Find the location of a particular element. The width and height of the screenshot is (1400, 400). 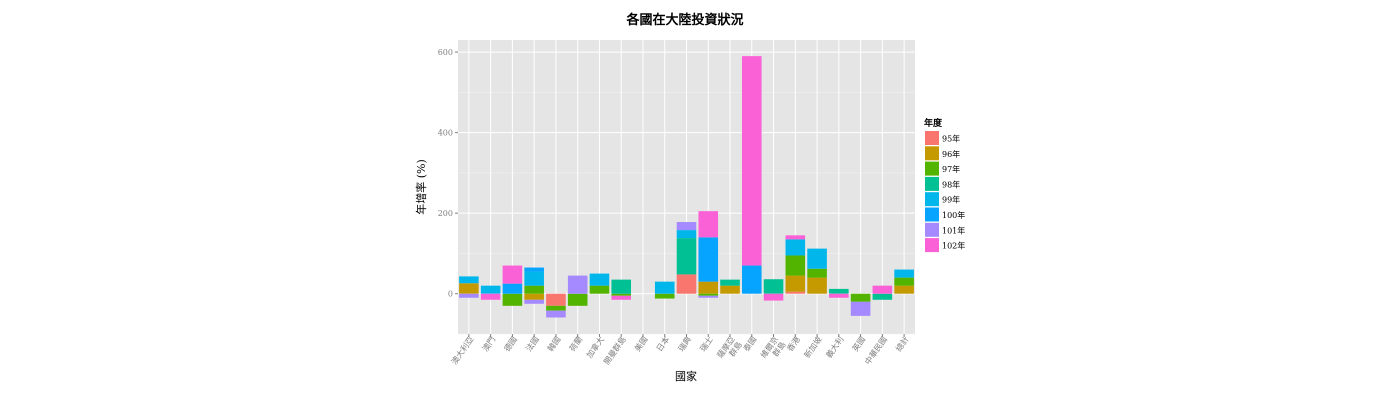

x-tick-label: 荷蘭 is located at coordinates (575, 343).